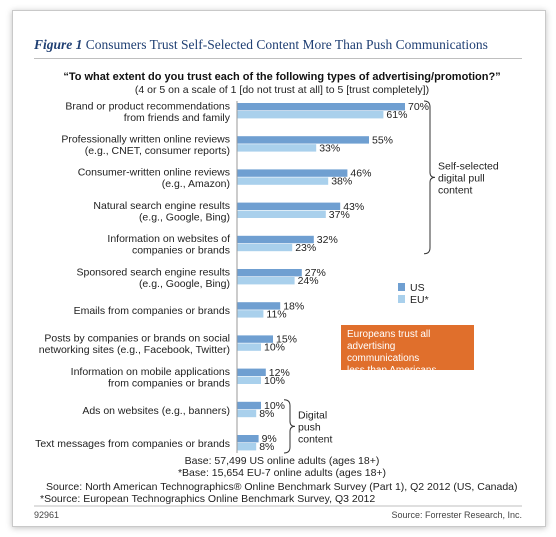  I want to click on data-label: 55%, so click(382, 140).